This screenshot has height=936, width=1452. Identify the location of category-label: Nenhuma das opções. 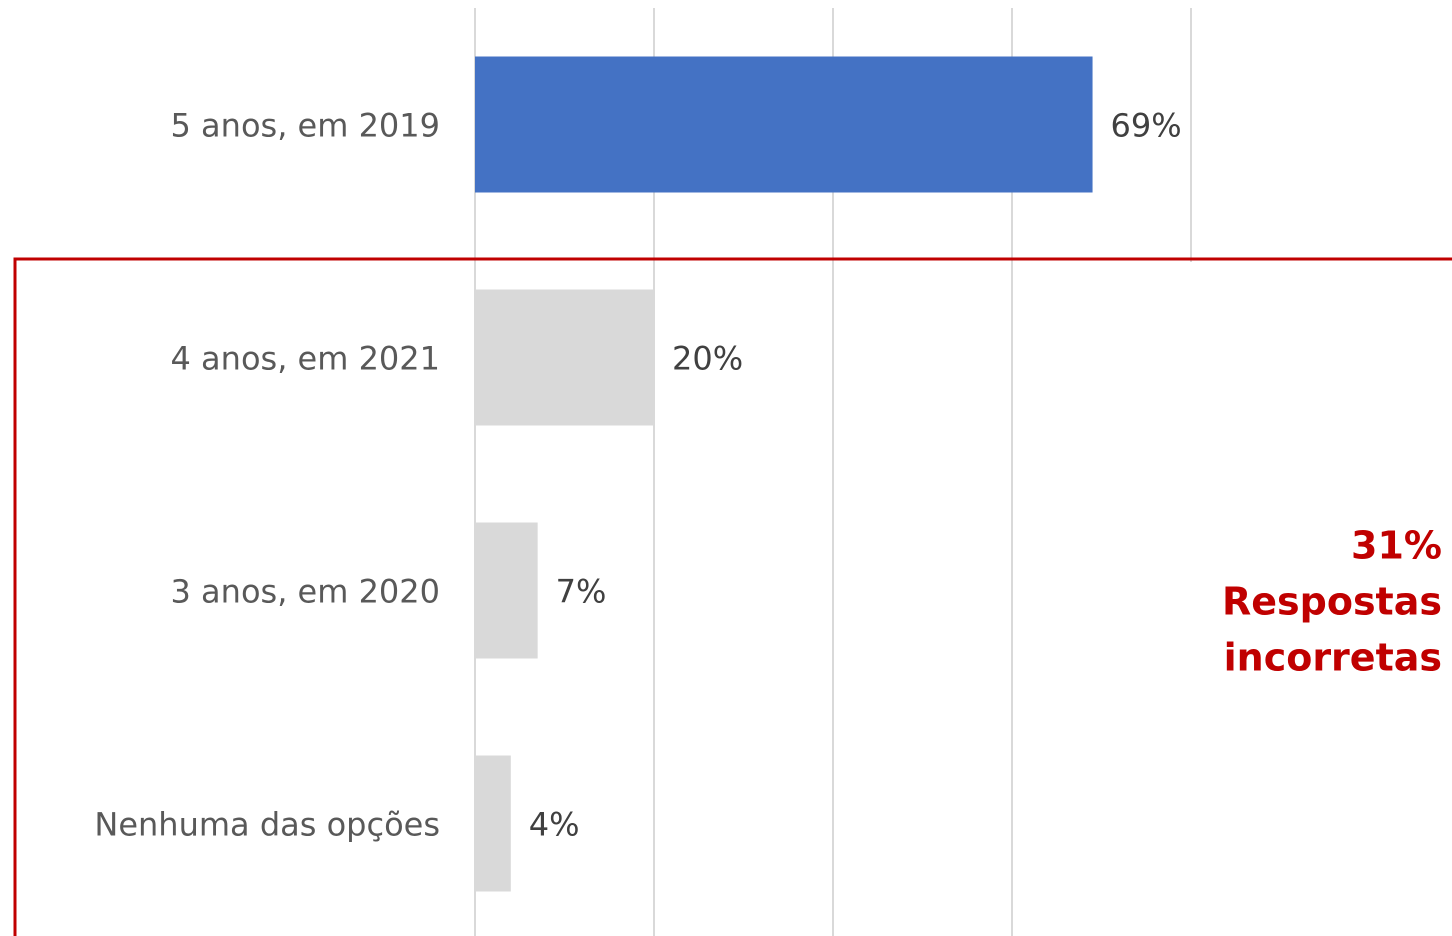
(267, 825).